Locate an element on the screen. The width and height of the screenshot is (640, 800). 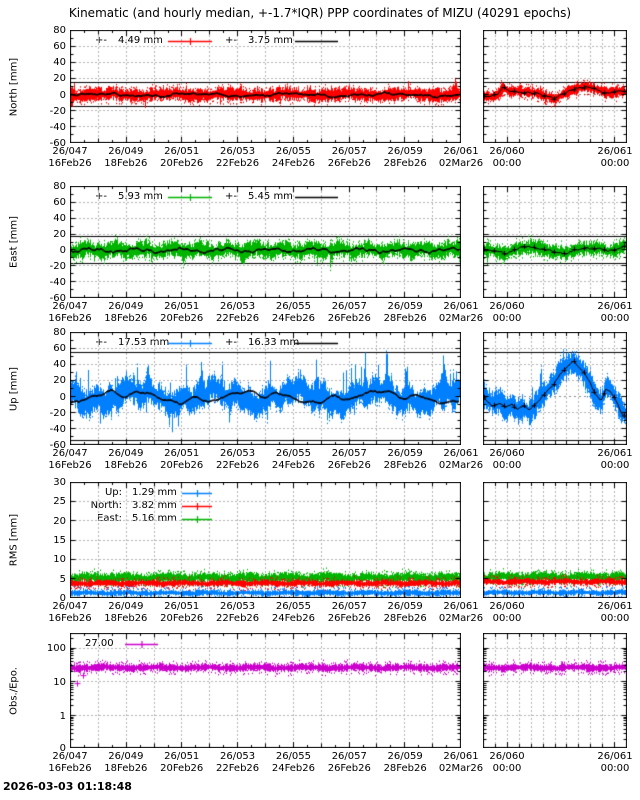
rms-y-tick-label: 20 is located at coordinates (59, 521).